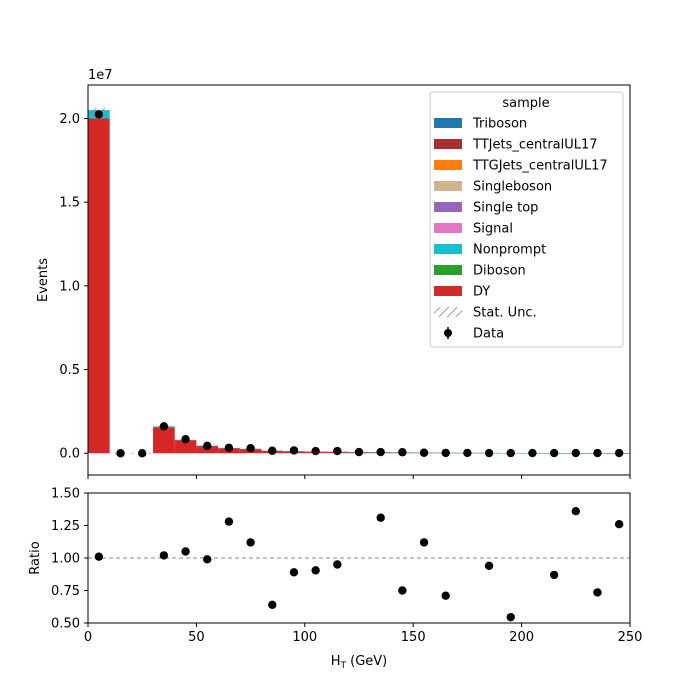 The image size is (700, 700). I want to click on x-tick-label: 200, so click(521, 637).